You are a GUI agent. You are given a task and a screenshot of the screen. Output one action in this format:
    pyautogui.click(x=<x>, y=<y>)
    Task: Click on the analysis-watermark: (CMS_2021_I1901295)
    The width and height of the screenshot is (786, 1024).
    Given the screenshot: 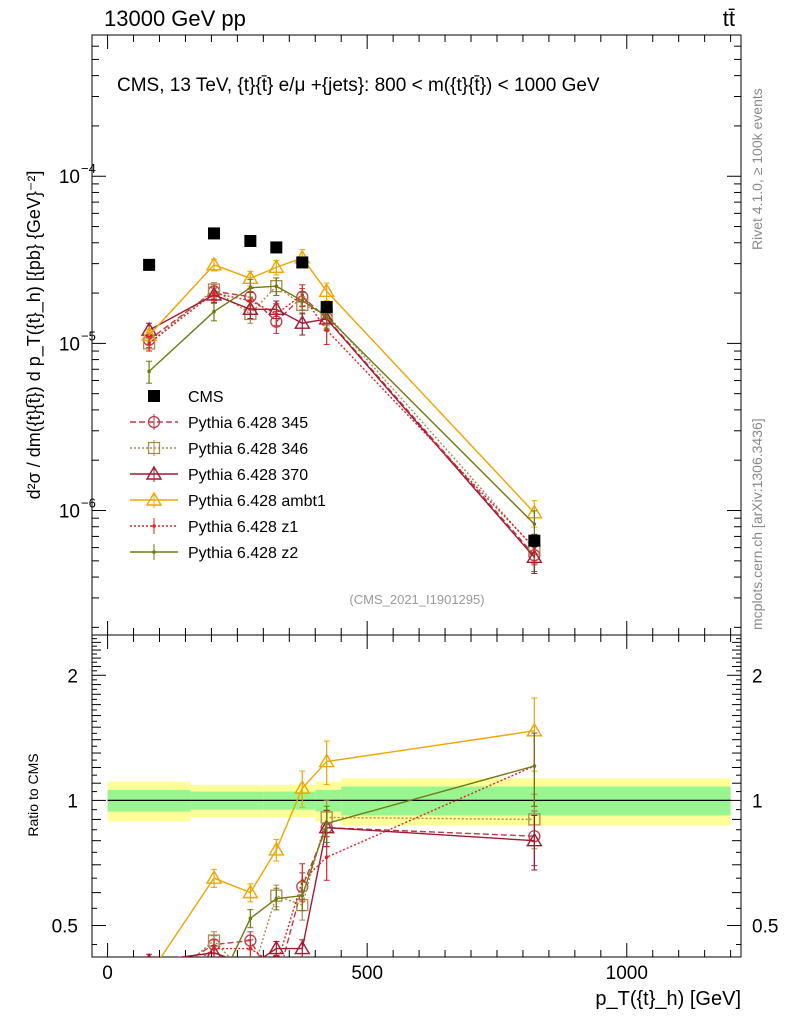 What is the action you would take?
    pyautogui.click(x=416, y=599)
    